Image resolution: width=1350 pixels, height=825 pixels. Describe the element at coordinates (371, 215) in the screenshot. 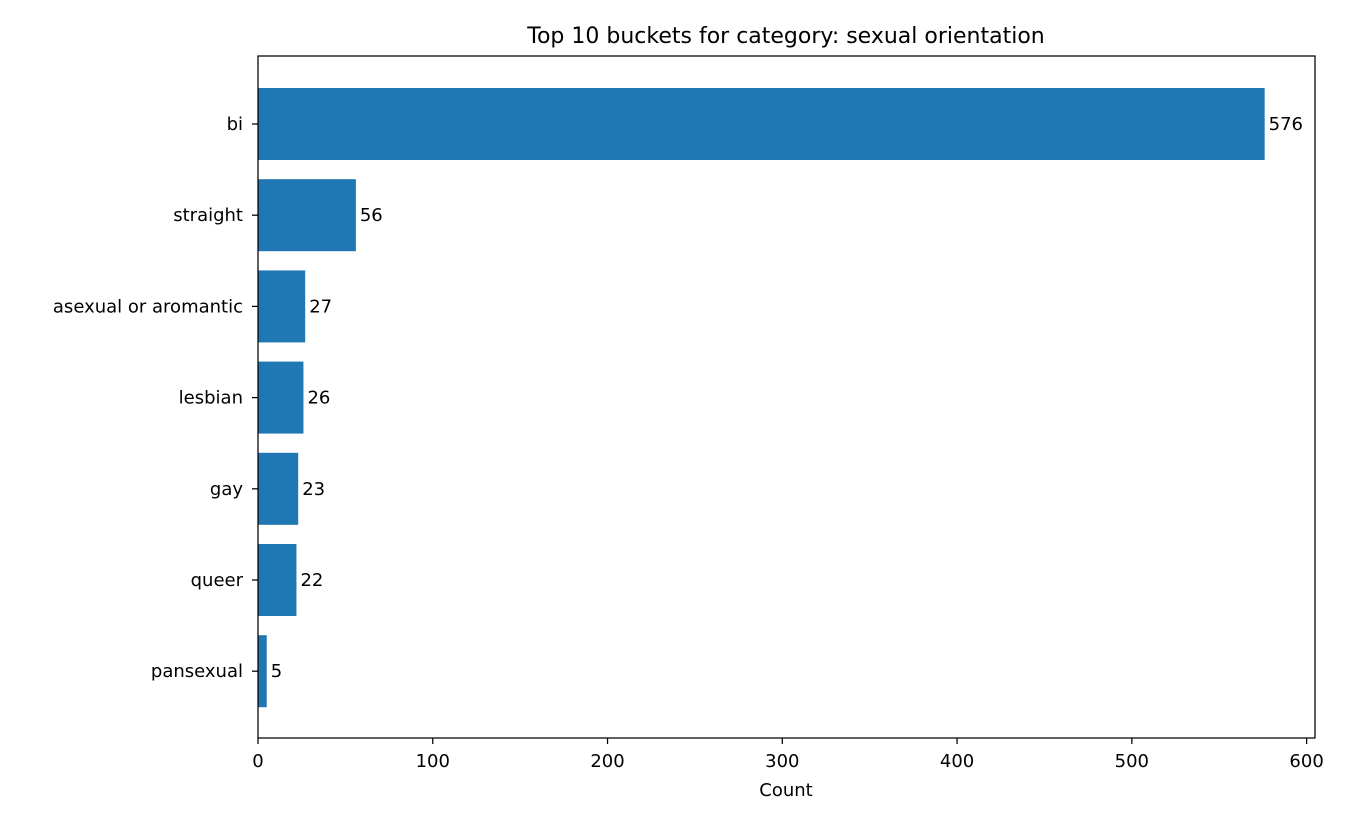

I see `data-label: 56` at that location.